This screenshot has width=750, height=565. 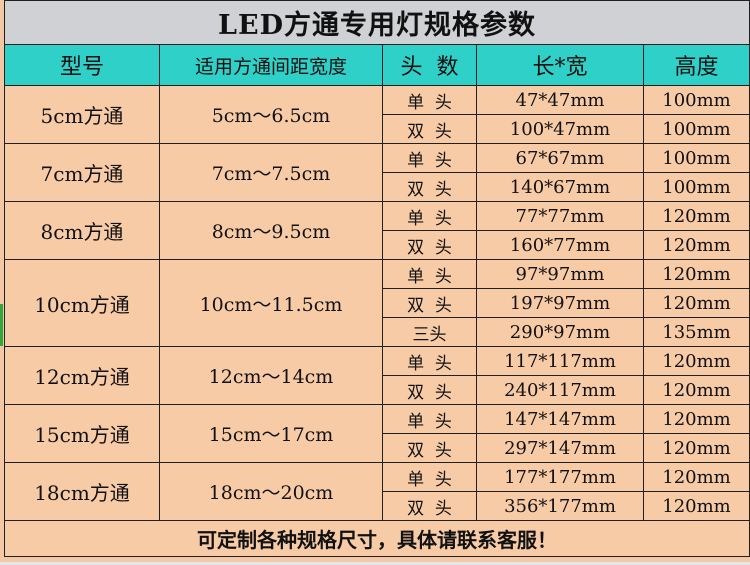 I want to click on table-row: 12cm方通 12cm～14cm 单 头 117*117mm 120mm, so click(x=377, y=375).